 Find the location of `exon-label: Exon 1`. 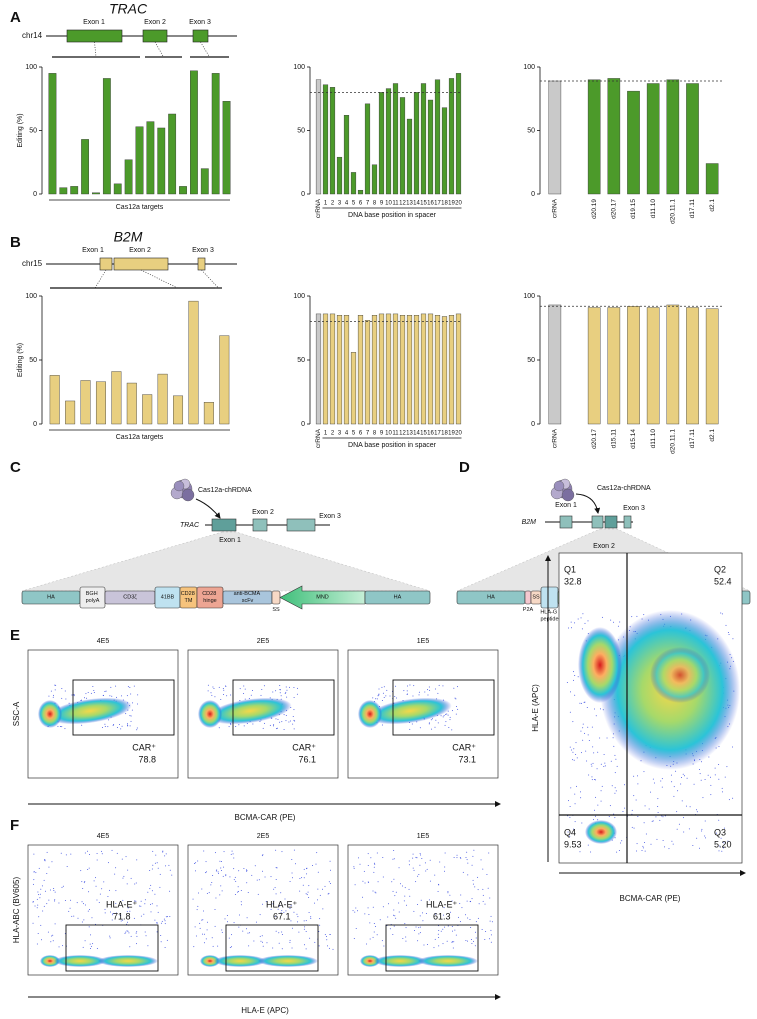

exon-label: Exon 1 is located at coordinates (93, 250).